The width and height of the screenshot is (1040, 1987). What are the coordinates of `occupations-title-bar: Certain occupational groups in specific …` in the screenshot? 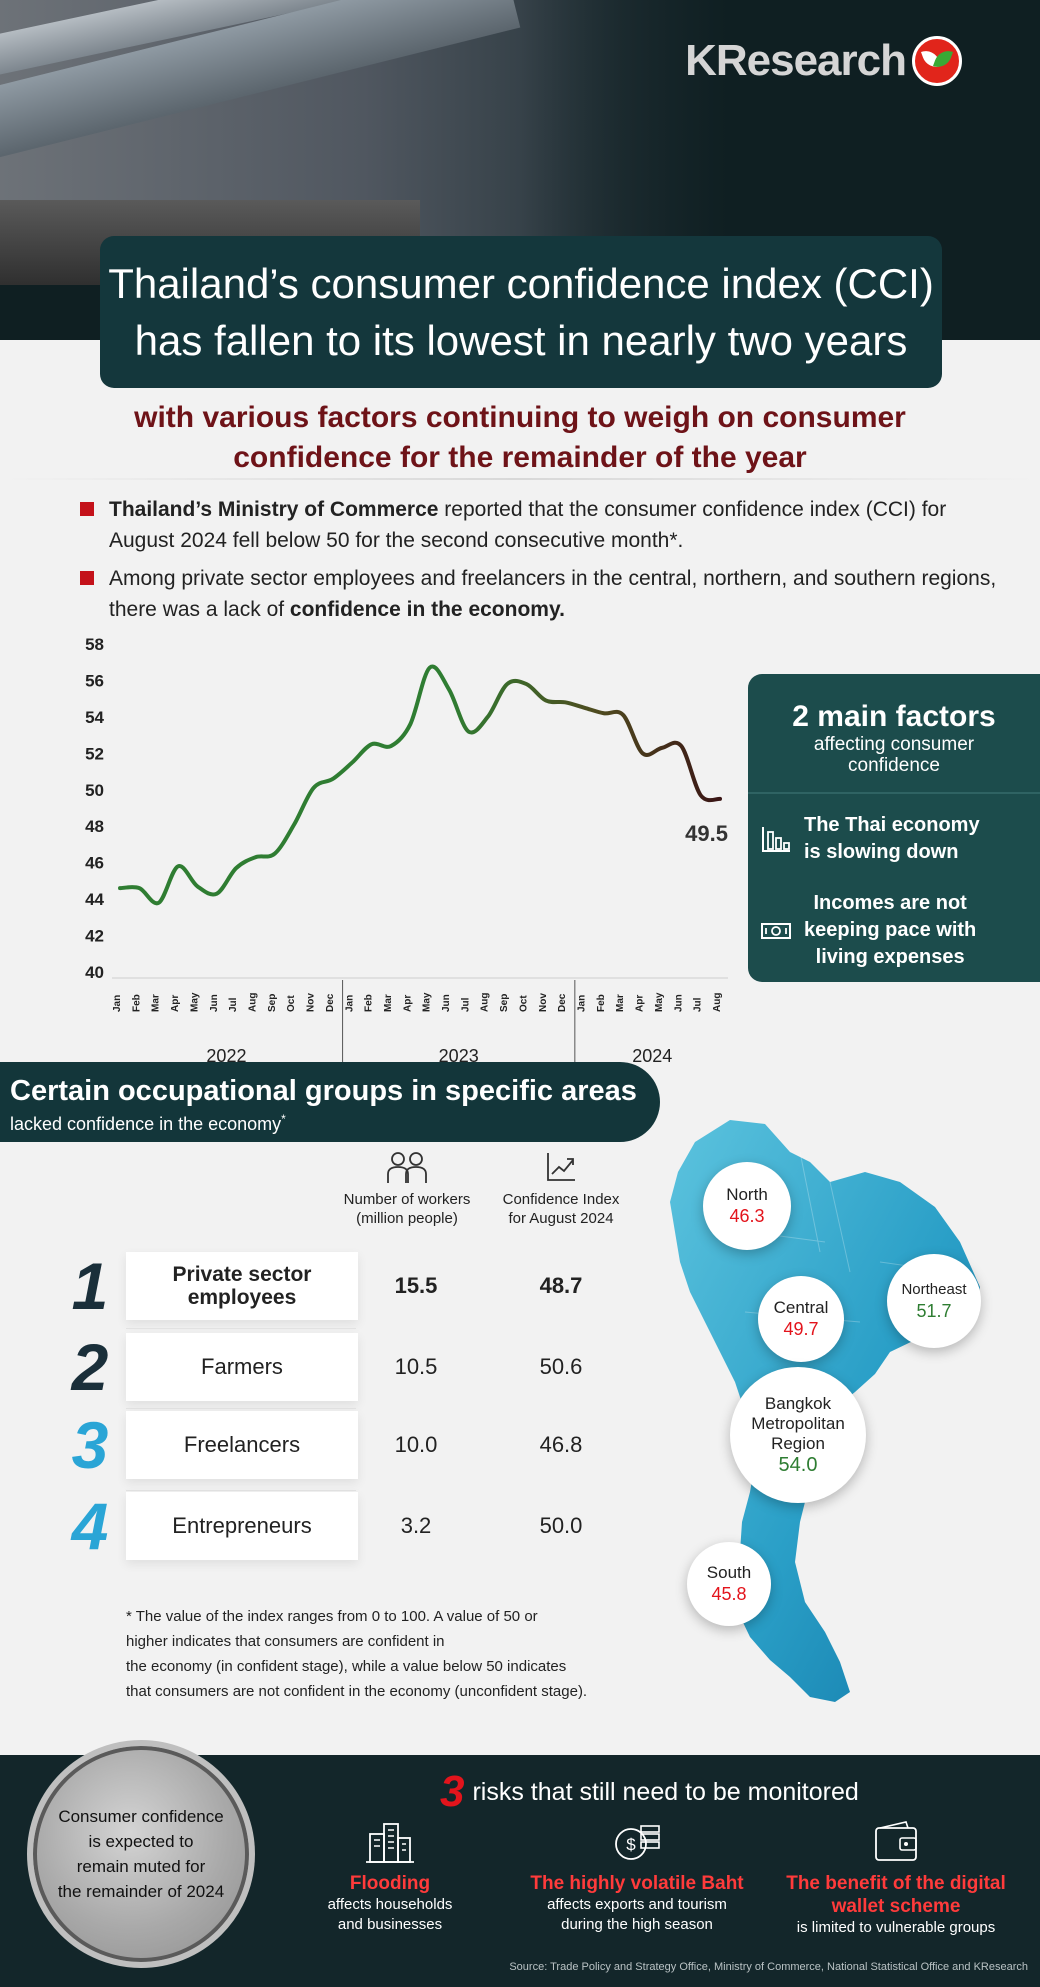 It's located at (330, 1102).